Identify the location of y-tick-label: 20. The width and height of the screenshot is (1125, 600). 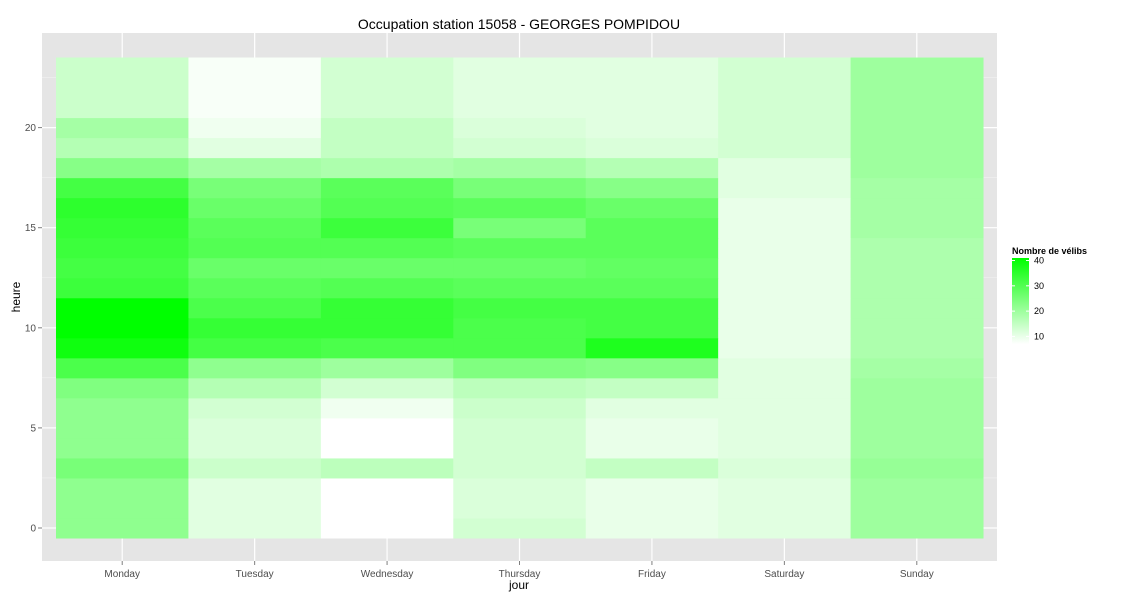
(31, 128).